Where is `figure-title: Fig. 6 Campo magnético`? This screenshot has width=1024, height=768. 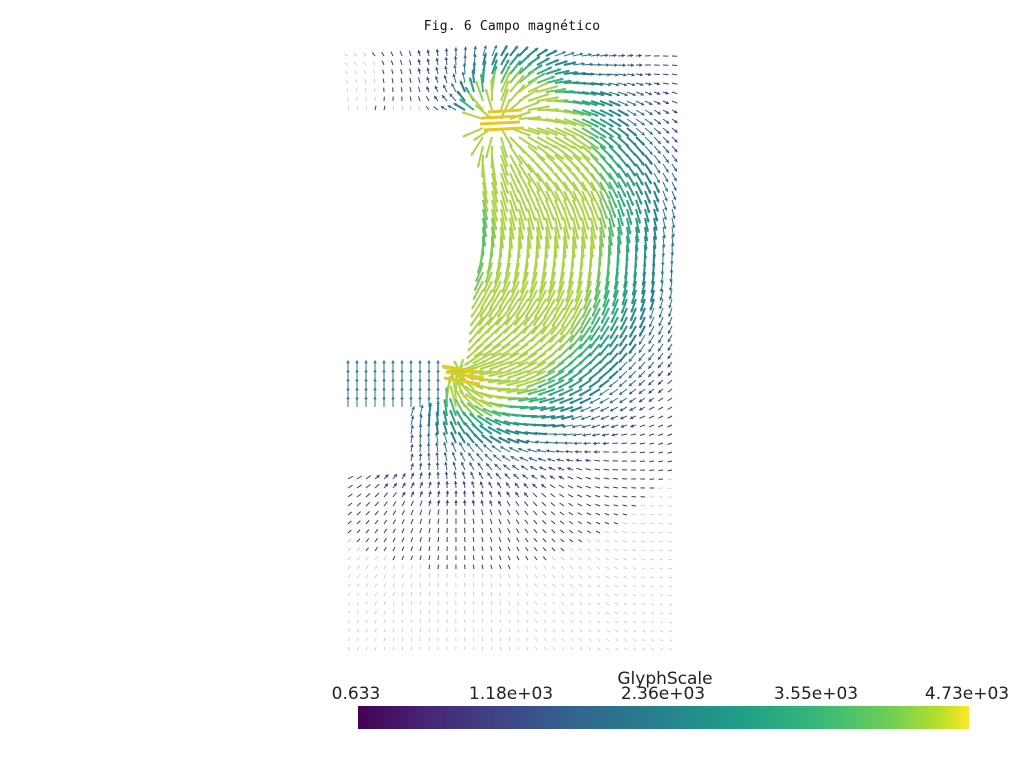 figure-title: Fig. 6 Campo magnético is located at coordinates (512, 26).